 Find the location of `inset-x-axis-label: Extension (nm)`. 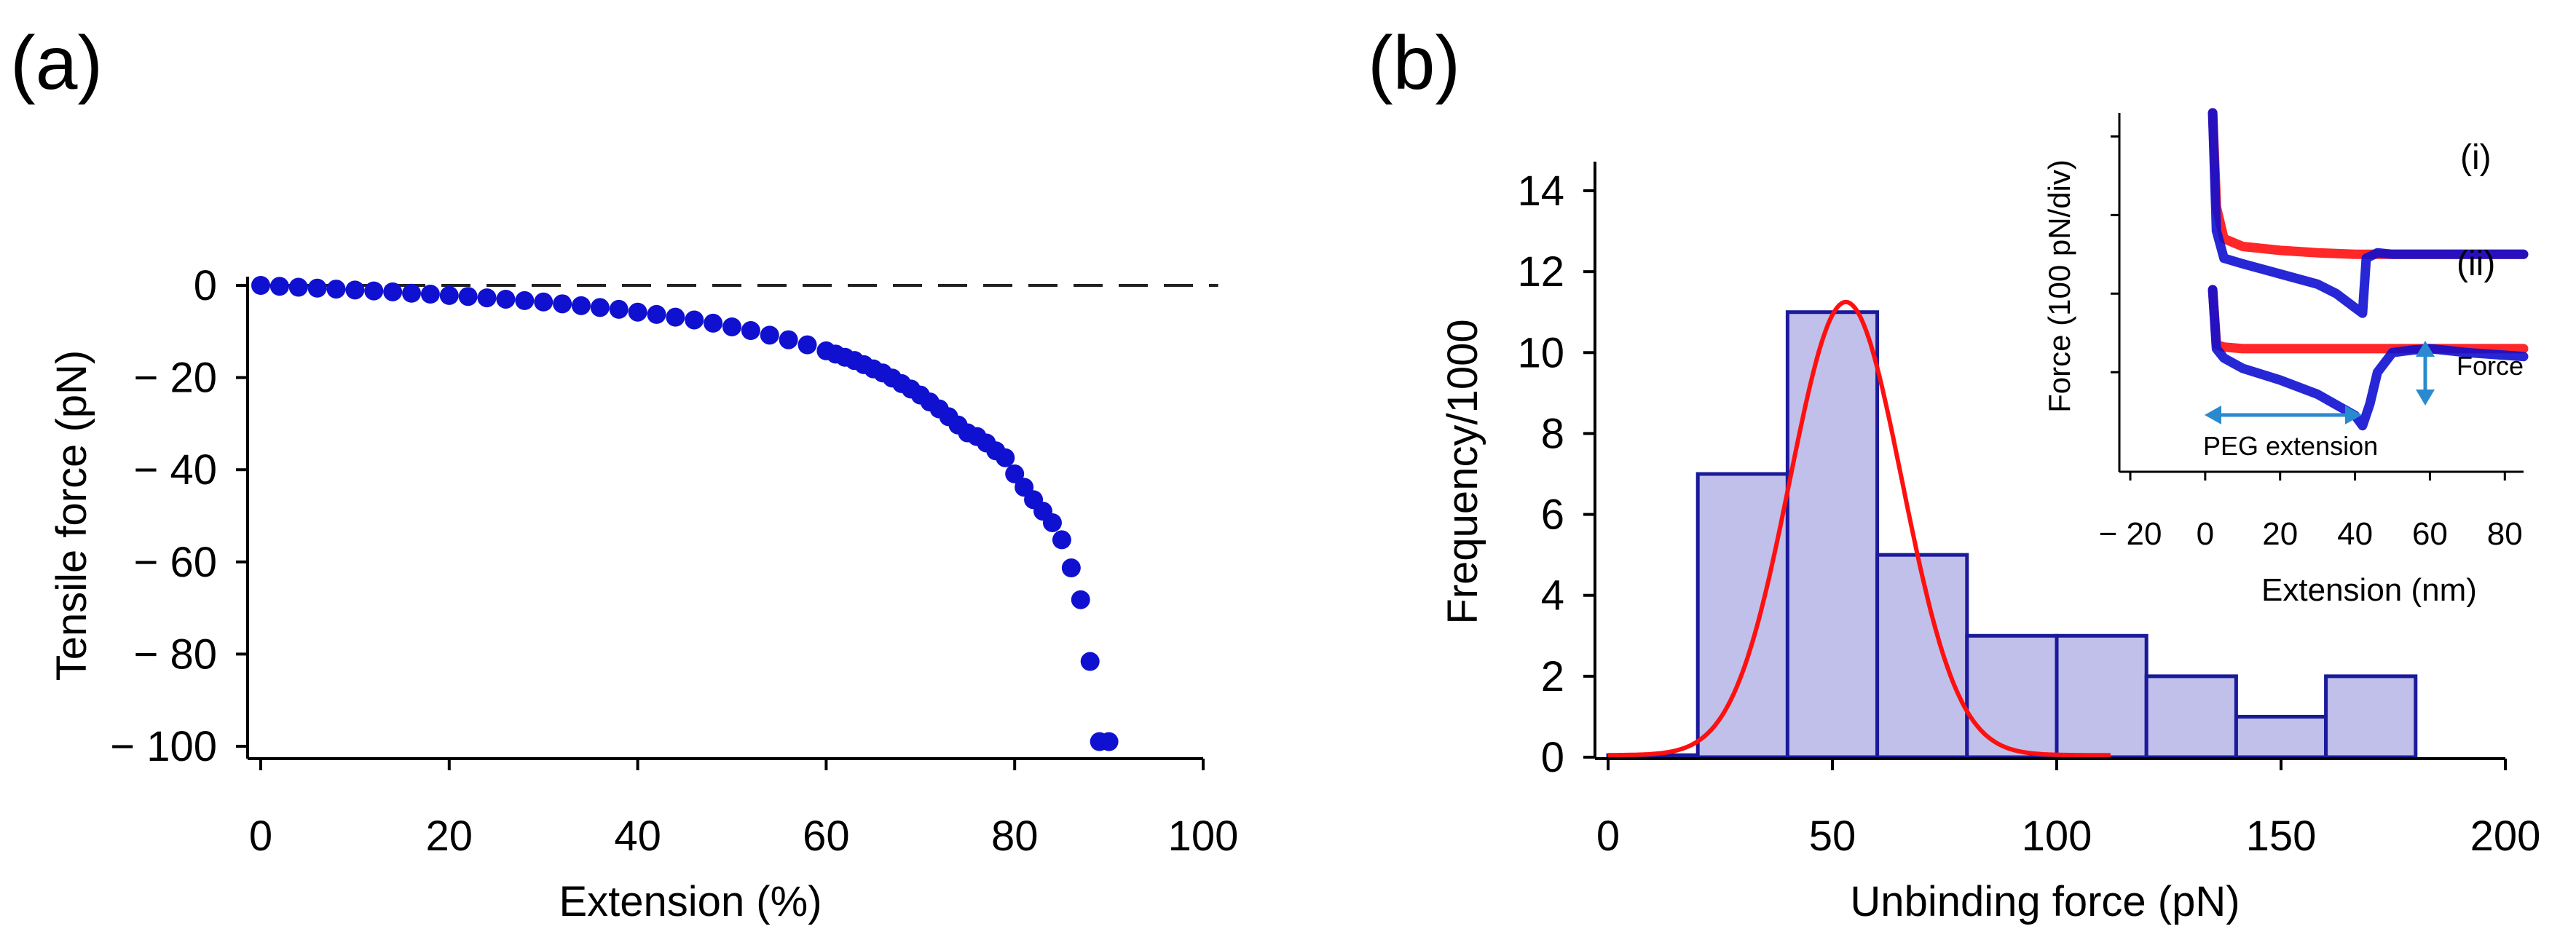

inset-x-axis-label: Extension (nm) is located at coordinates (2369, 590).